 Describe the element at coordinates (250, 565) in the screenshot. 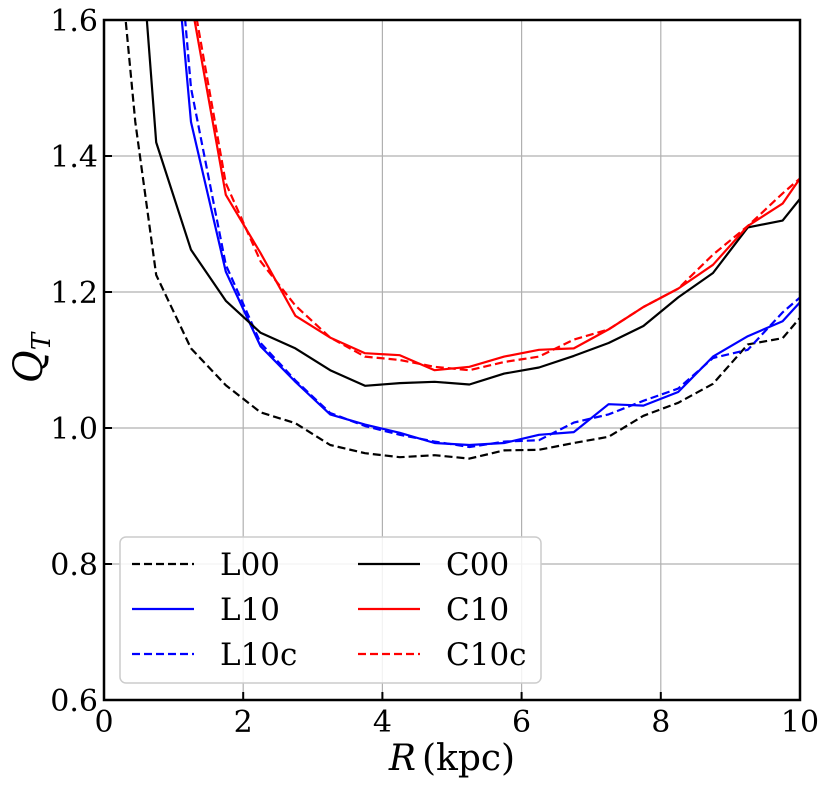

I see `legend-label-l00: L00` at that location.